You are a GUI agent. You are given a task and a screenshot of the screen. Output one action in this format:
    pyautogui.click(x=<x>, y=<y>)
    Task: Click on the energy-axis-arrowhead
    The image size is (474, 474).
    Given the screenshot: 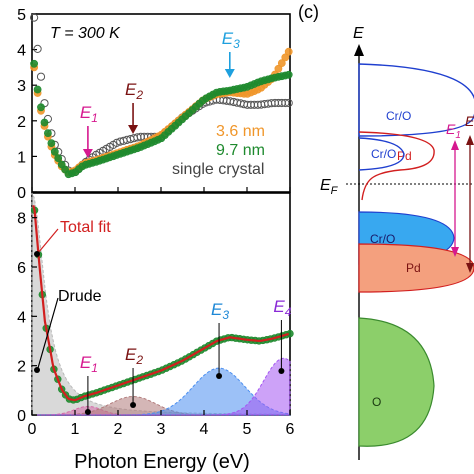 What is the action you would take?
    pyautogui.click(x=359, y=50)
    